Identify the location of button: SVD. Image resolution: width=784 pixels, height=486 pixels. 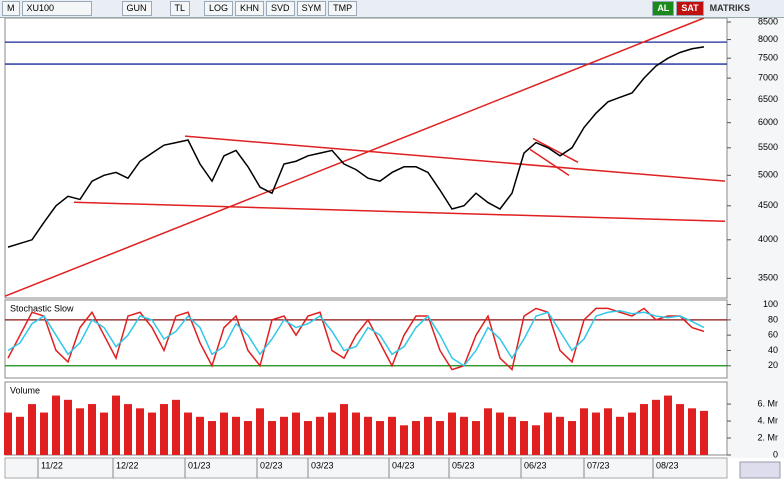
(280, 8).